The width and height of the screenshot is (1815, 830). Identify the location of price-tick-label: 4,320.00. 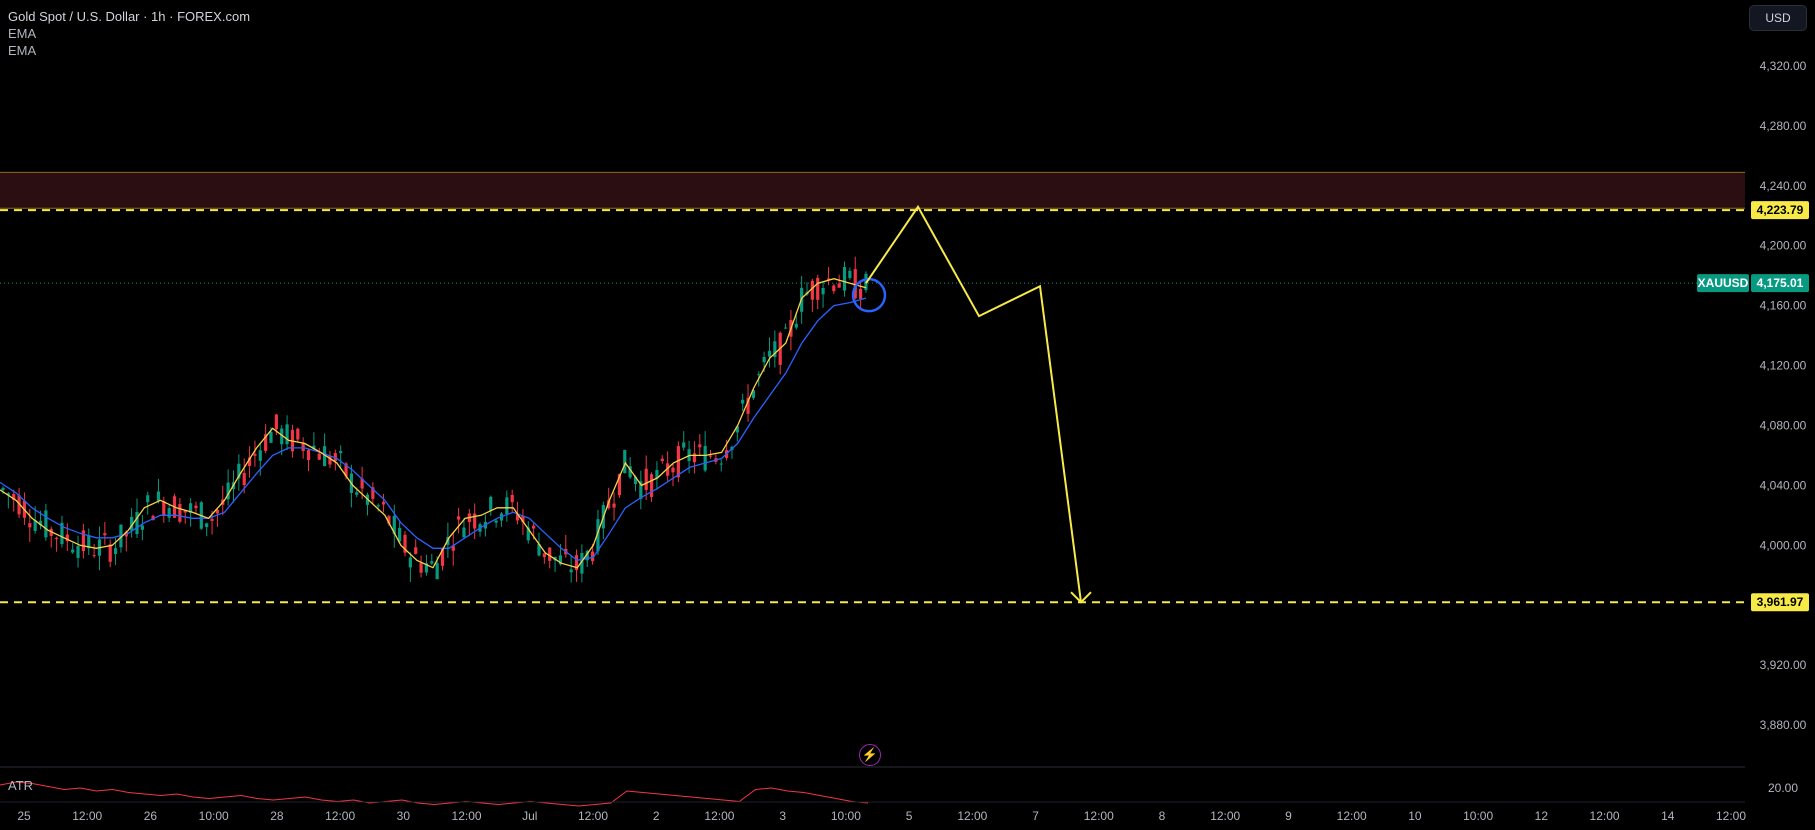
(1783, 66).